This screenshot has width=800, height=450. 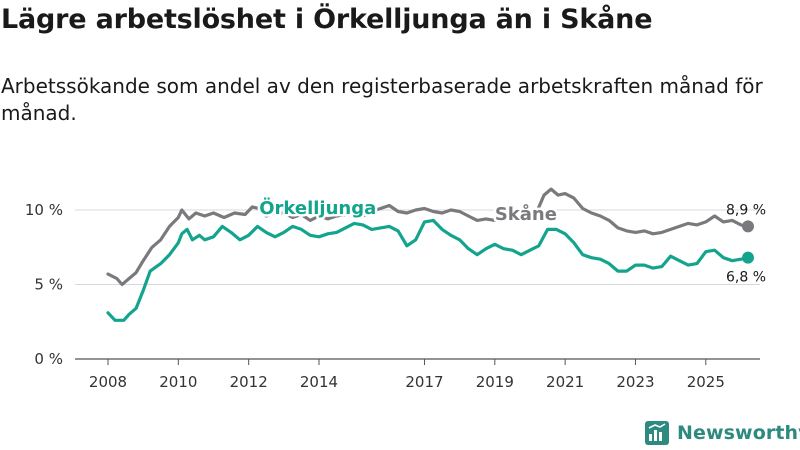 I want to click on x-axis: 2008 2010 2012 2014 2017 2019 2021 2023 2025, so click(x=407, y=375).